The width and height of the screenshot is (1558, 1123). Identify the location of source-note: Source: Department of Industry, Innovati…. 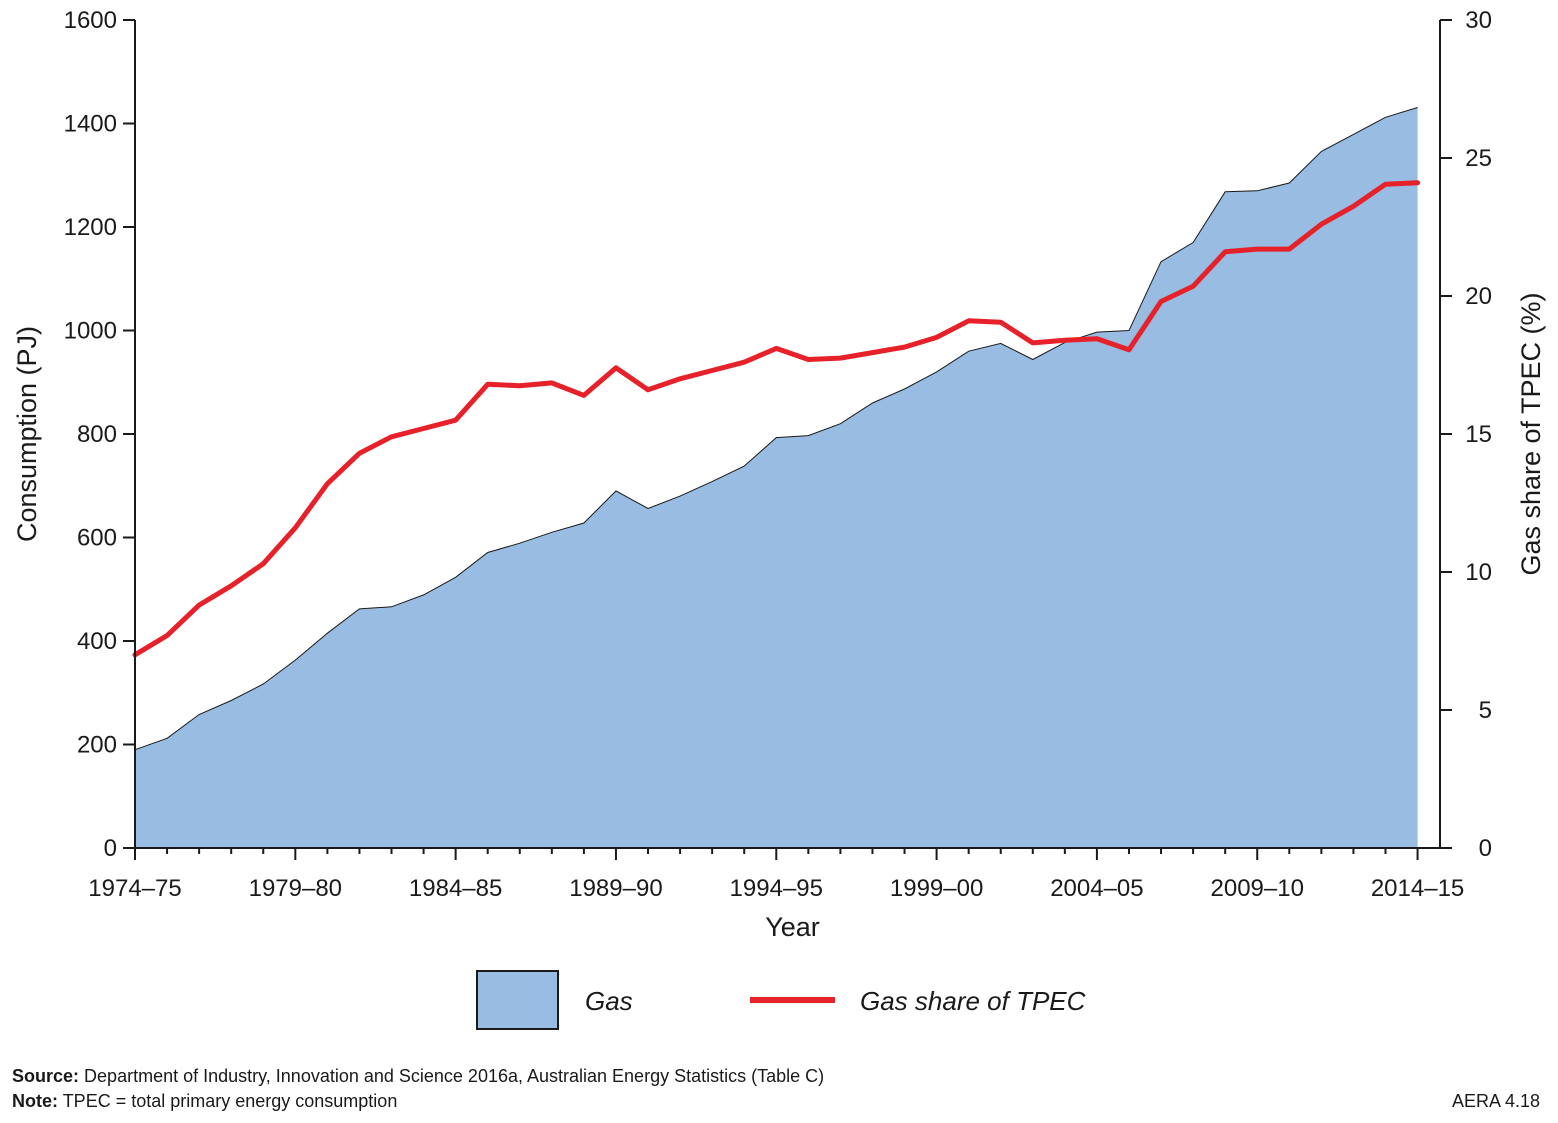
(418, 1076).